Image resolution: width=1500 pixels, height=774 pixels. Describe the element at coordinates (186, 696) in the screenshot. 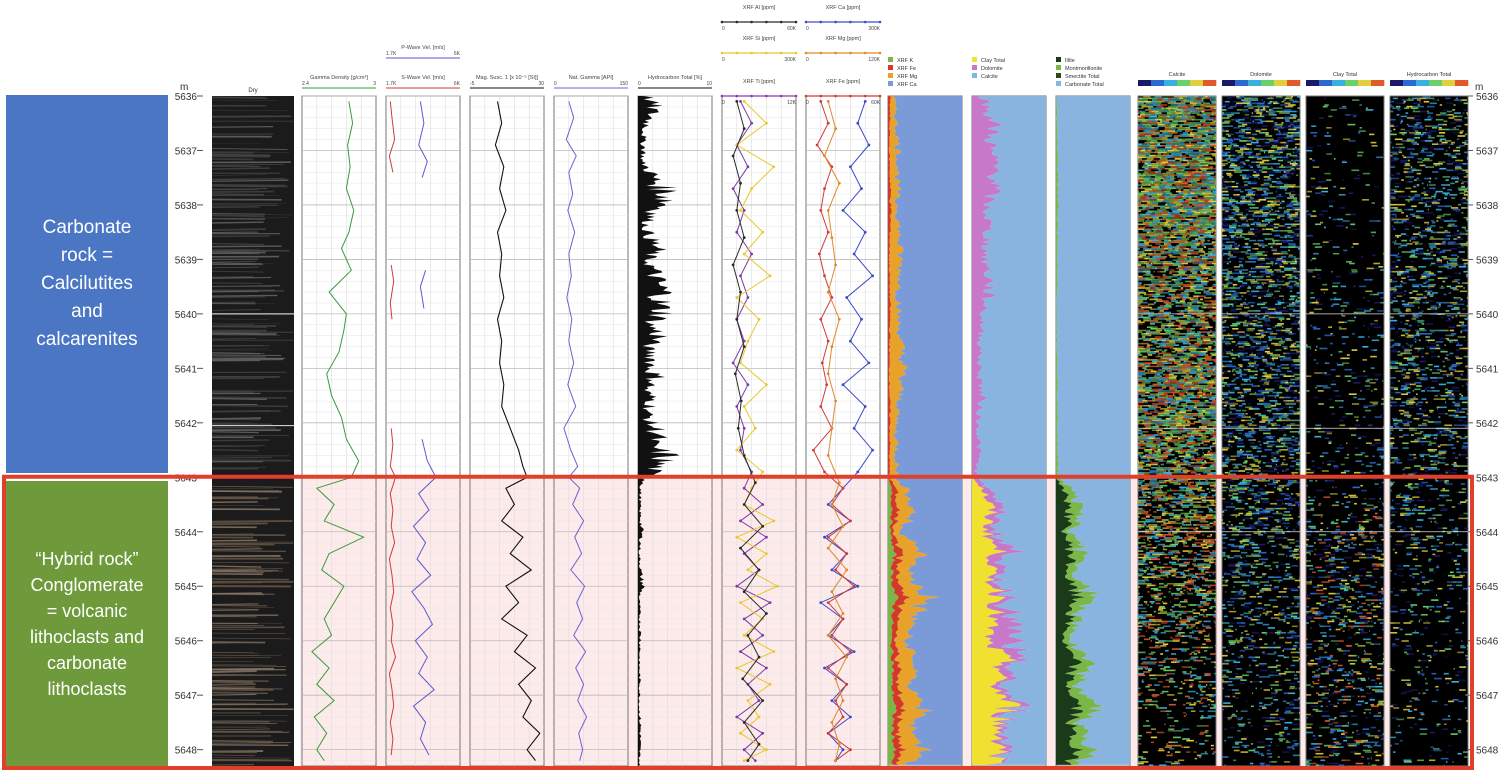

I see `depth-tick-label: 5647` at that location.